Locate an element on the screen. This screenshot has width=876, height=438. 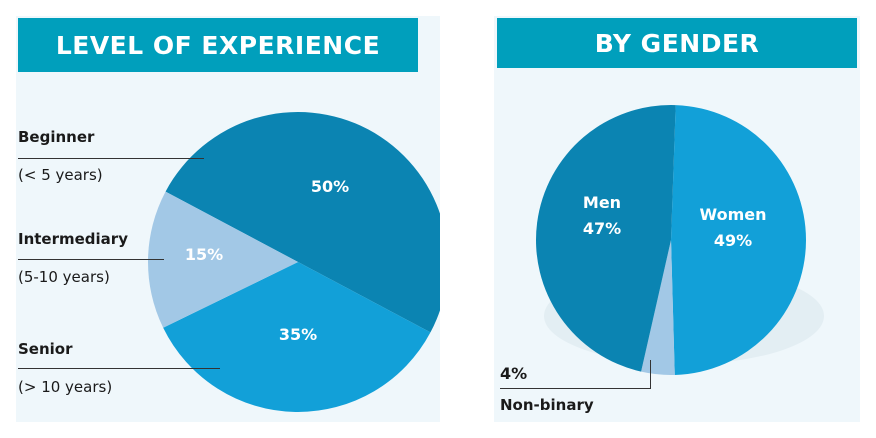
experience-title: LEVEL OF EXPERIENCE is located at coordinates (218, 45).